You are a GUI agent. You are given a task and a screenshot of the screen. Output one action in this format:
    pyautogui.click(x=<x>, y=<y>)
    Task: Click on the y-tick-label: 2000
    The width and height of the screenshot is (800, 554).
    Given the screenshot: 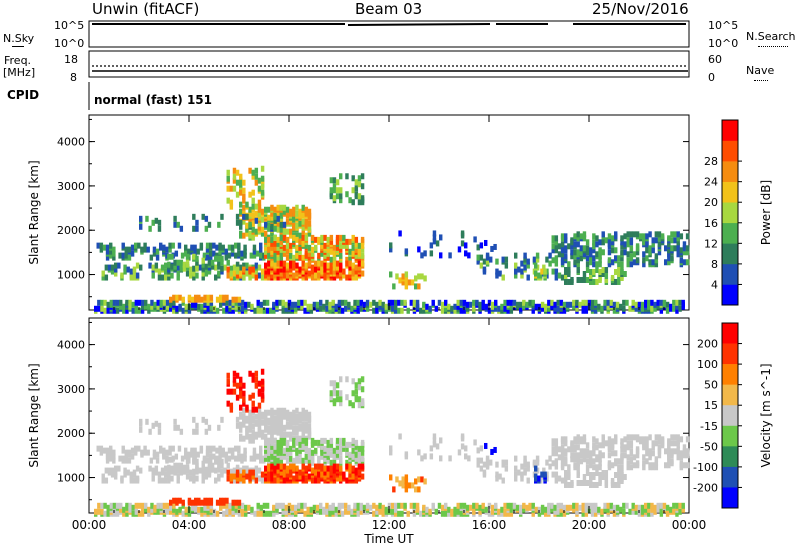 What is the action you would take?
    pyautogui.click(x=71, y=433)
    